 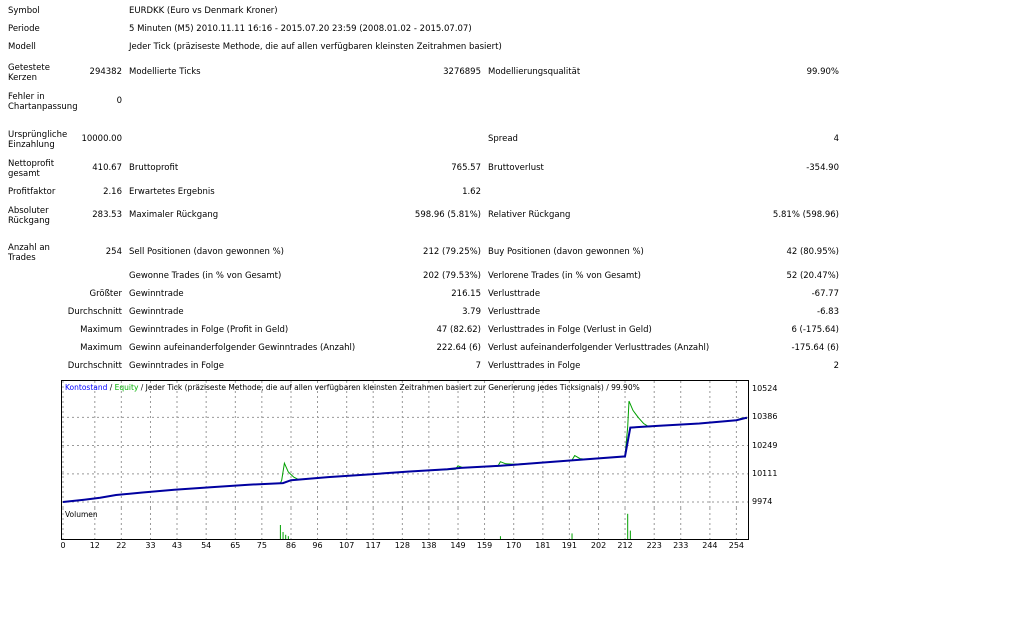 I want to click on volume-chart-svg: Volumen, so click(x=399, y=523).